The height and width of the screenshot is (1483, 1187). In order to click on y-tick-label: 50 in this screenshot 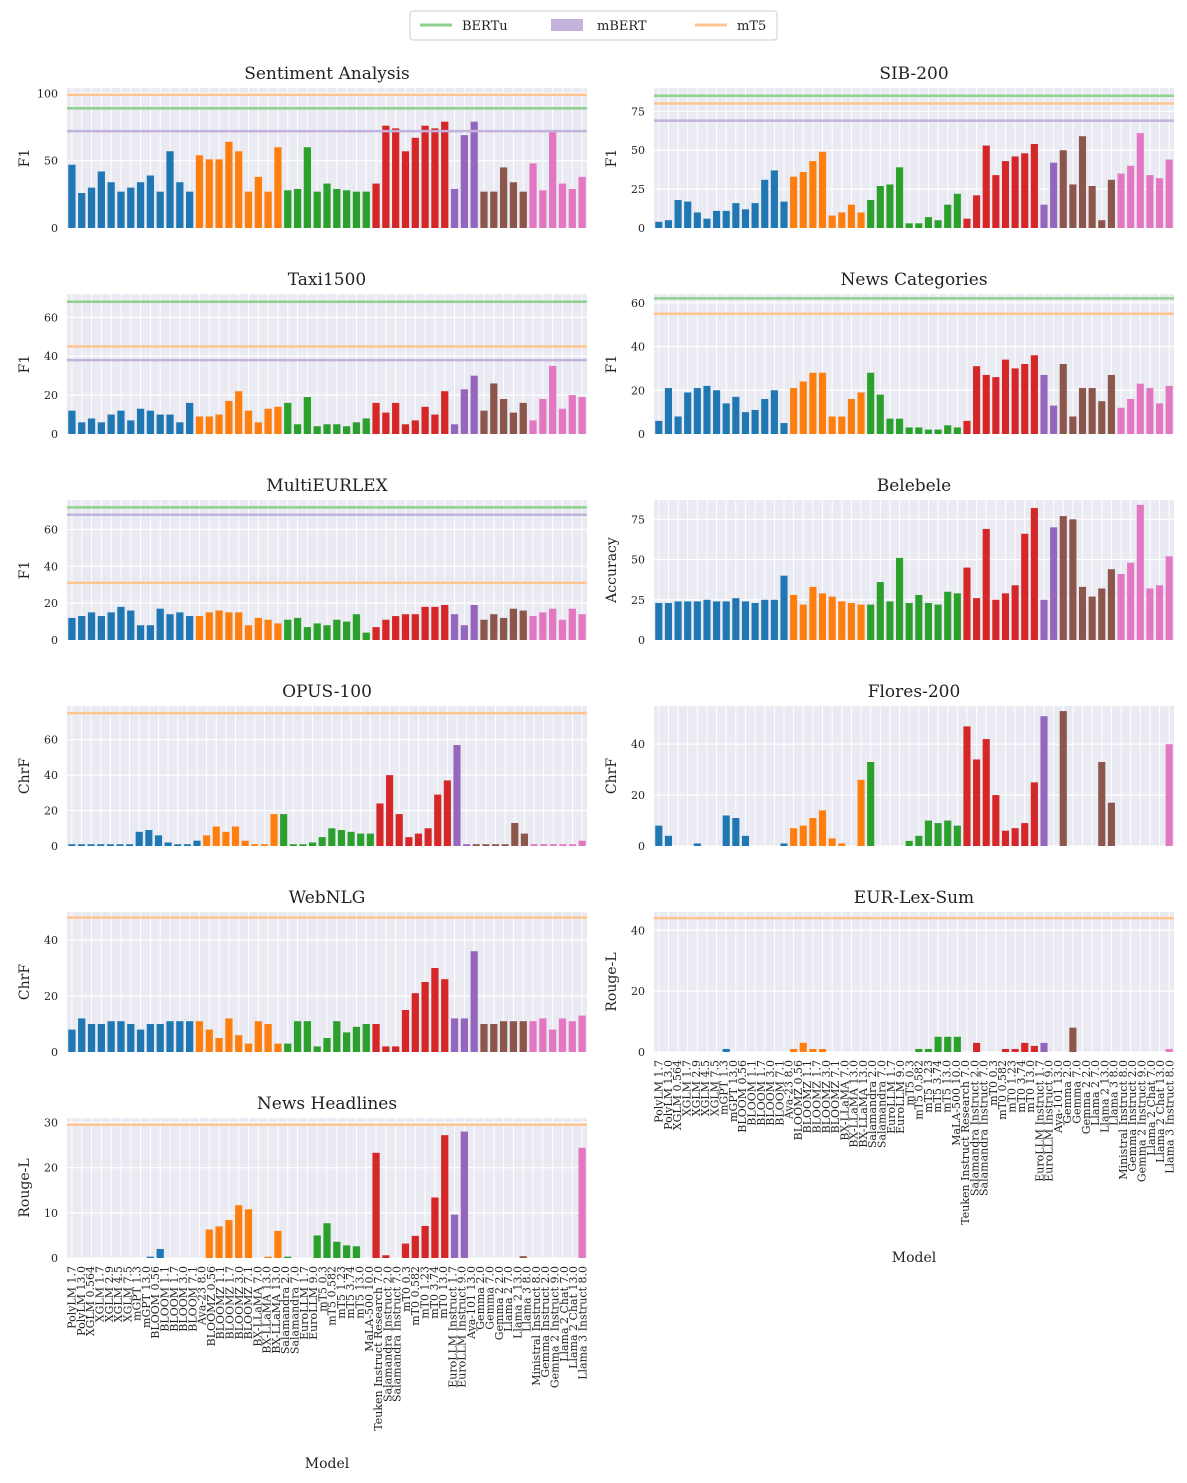, I will do `click(51, 161)`.